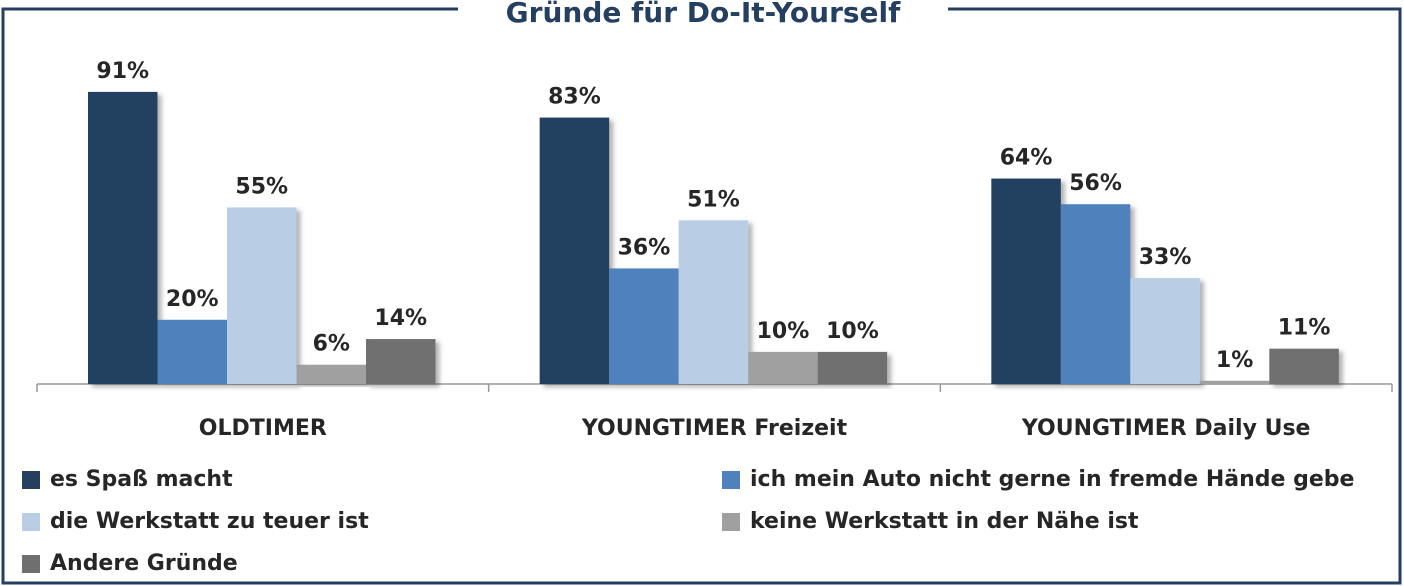  What do you see at coordinates (944, 521) in the screenshot?
I see `legend-label: keine Werkstatt in der Nähe ist` at bounding box center [944, 521].